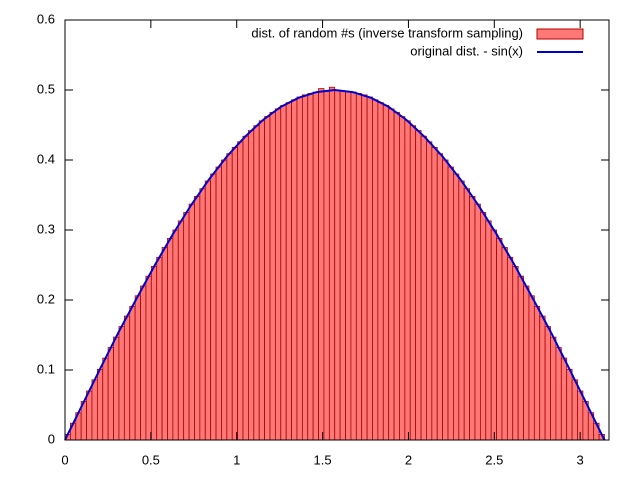  I want to click on legend-label: original dist. - sin(x), so click(466, 50).